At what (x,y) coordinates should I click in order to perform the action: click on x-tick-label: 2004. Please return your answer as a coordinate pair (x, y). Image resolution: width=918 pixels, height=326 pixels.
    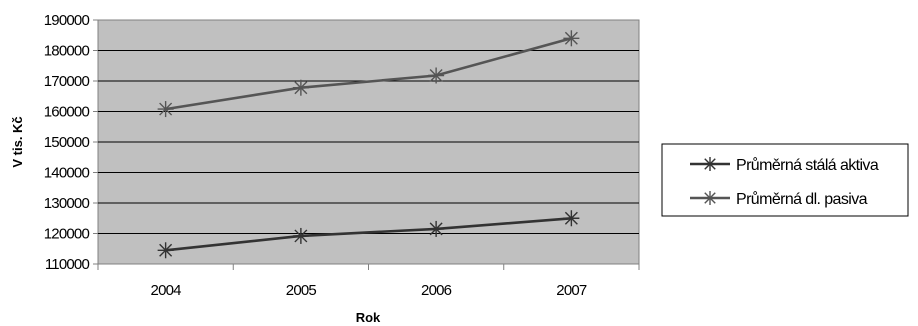
    Looking at the image, I should click on (166, 290).